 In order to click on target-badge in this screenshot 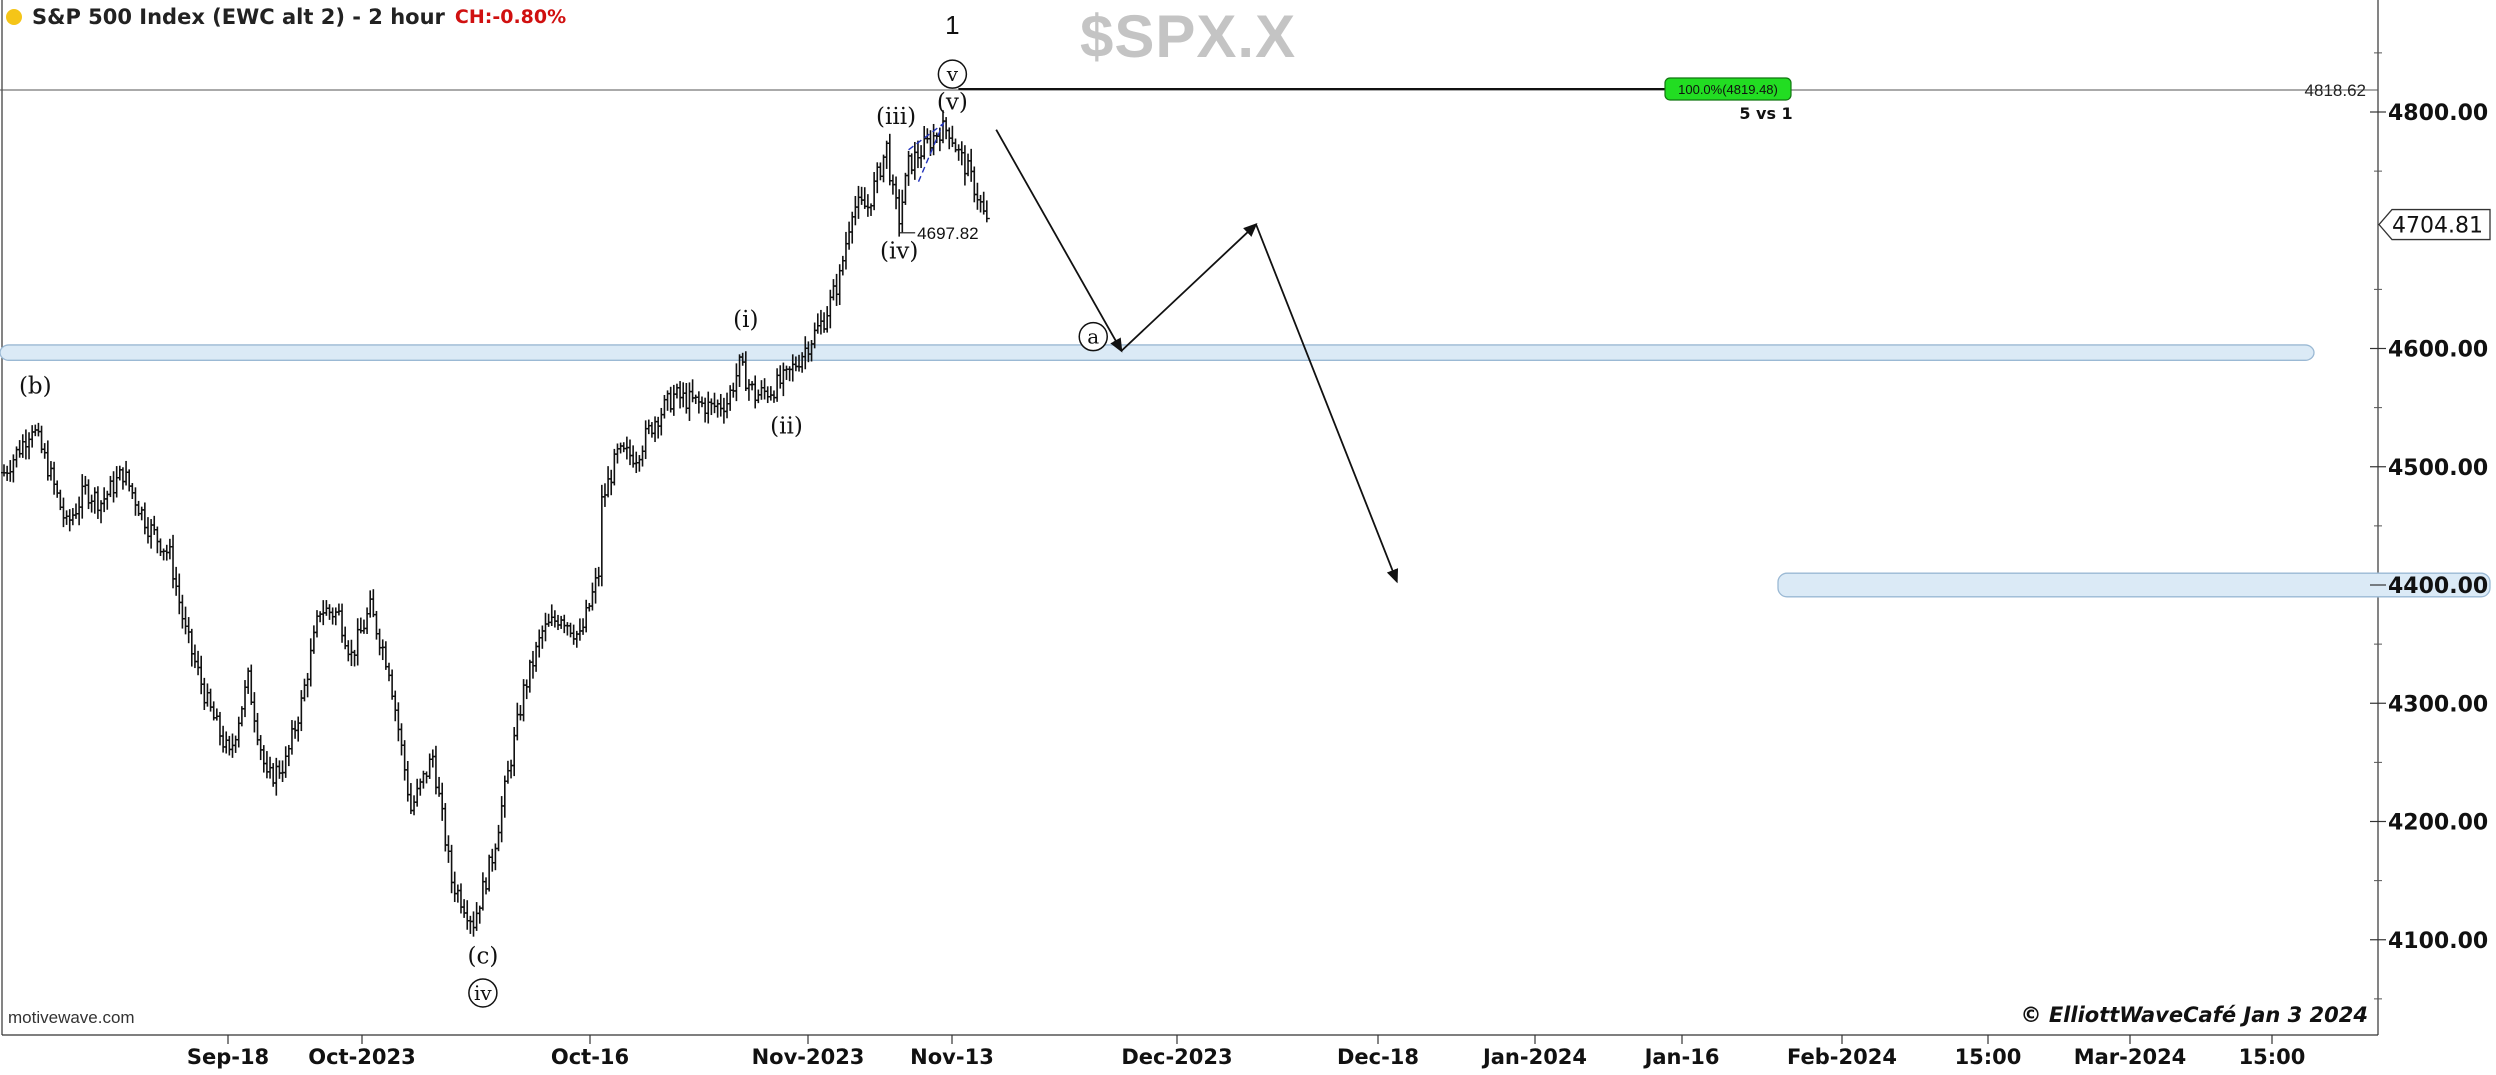, I will do `click(1728, 89)`.